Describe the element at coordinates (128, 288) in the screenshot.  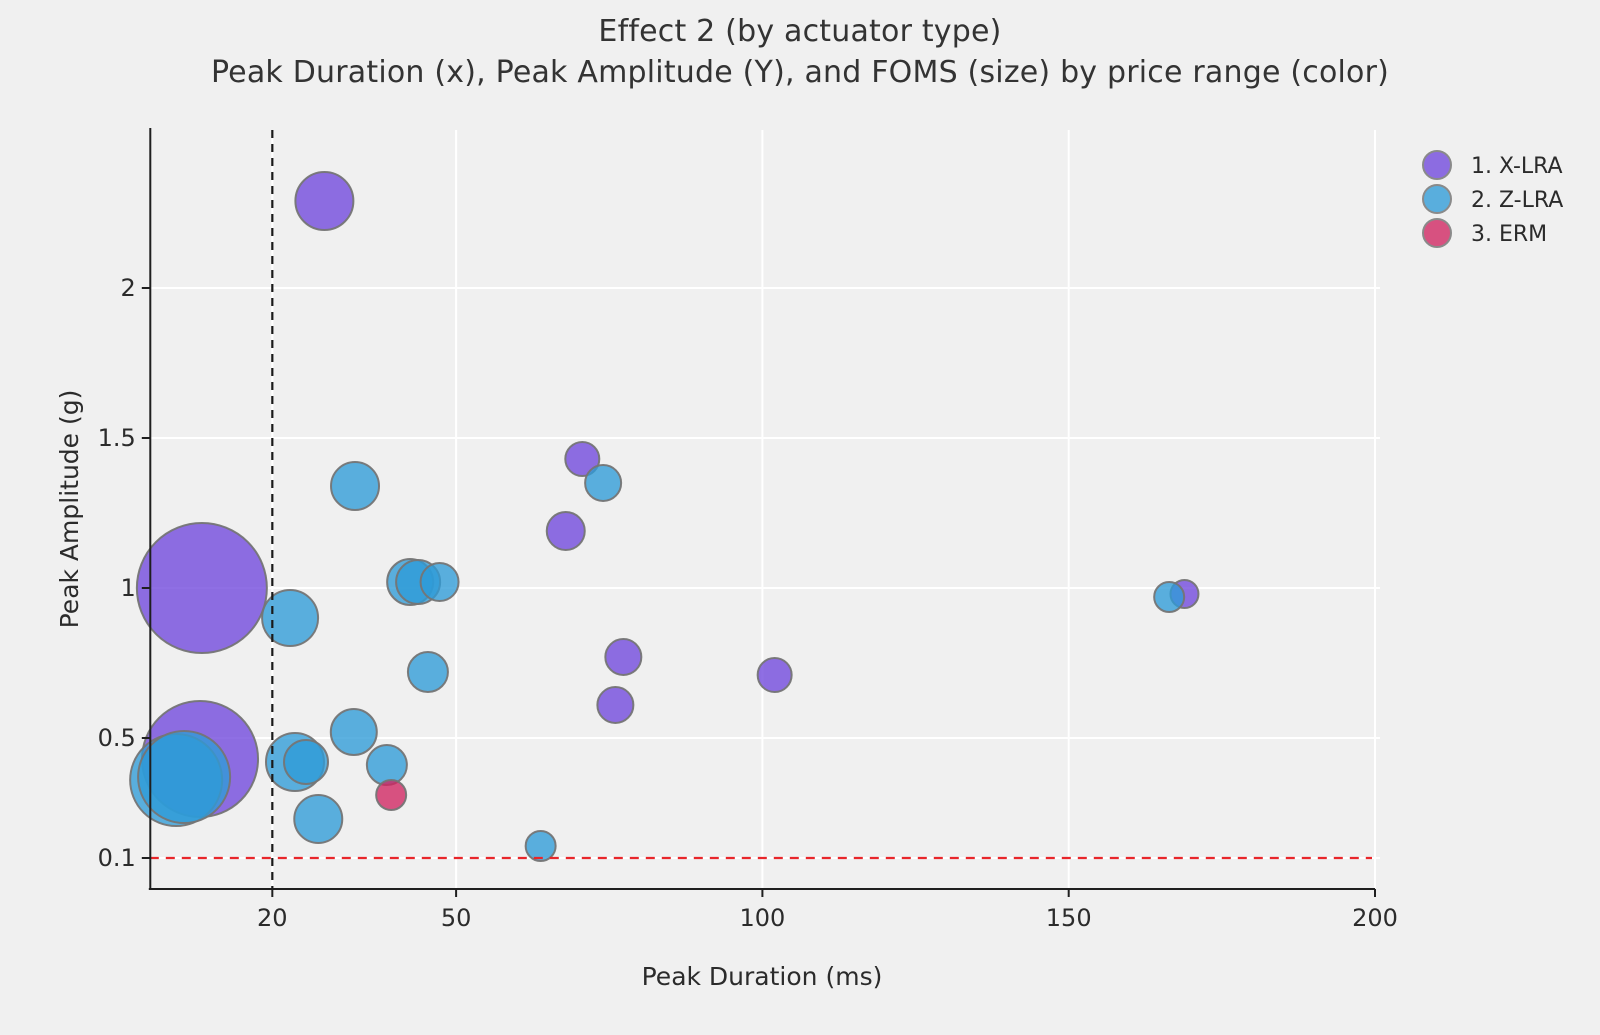
I see `y-tick-label: 2` at that location.